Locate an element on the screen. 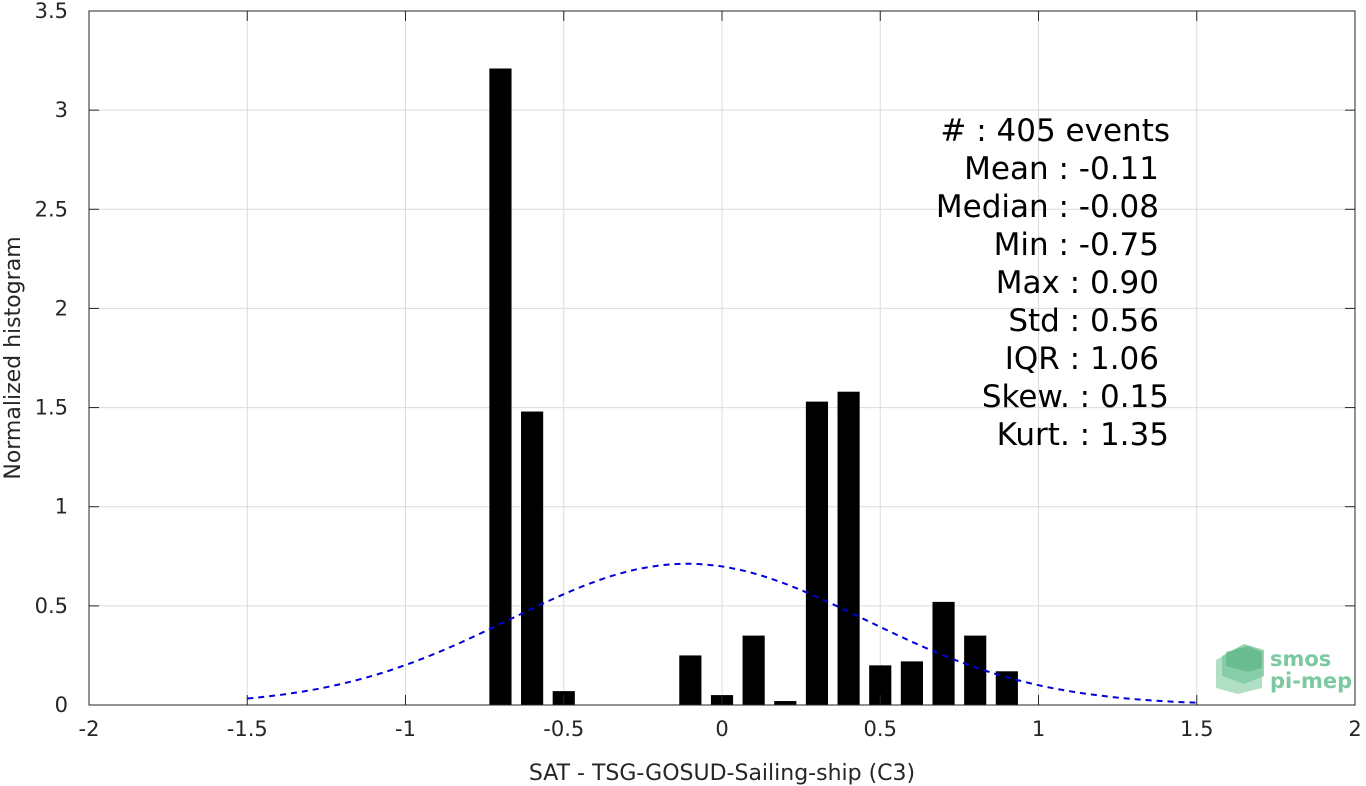 Image resolution: width=1366 pixels, height=786 pixels. x-tick-label: 0.5 is located at coordinates (880, 729).